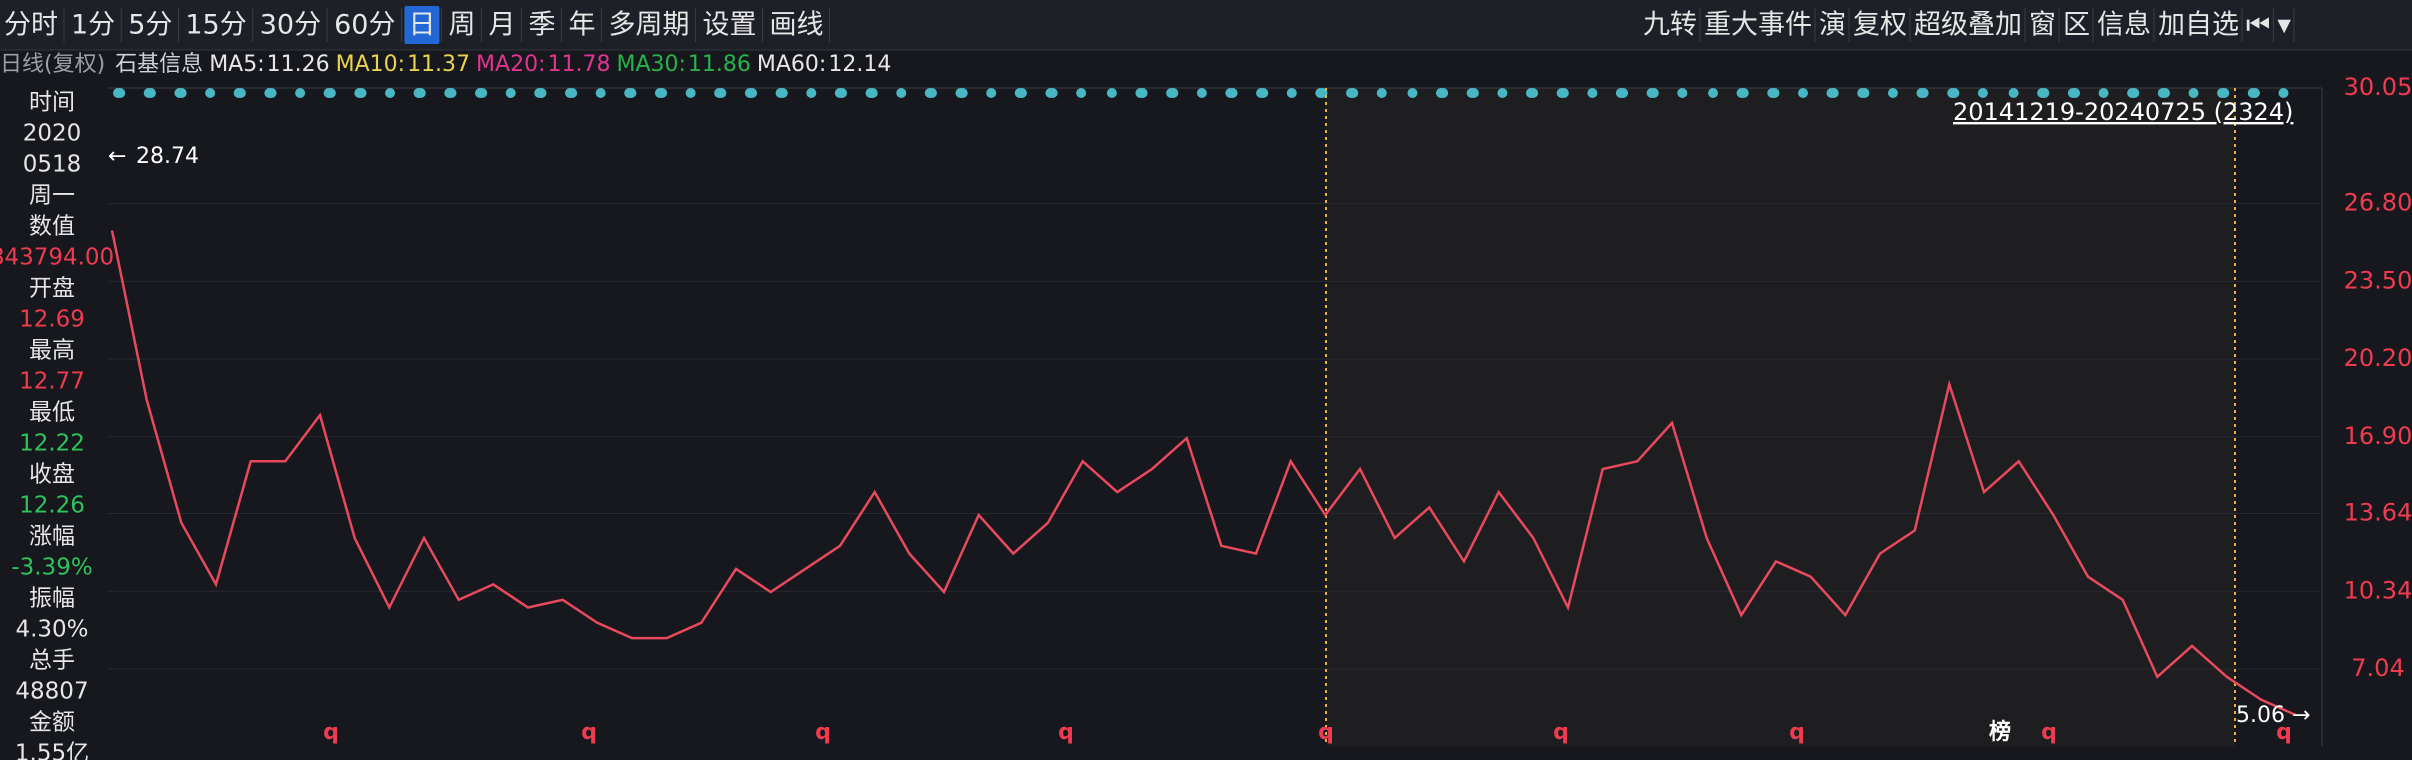 Image resolution: width=2412 pixels, height=760 pixels. What do you see at coordinates (1832, 25) in the screenshot?
I see `toolbar-button: 演` at bounding box center [1832, 25].